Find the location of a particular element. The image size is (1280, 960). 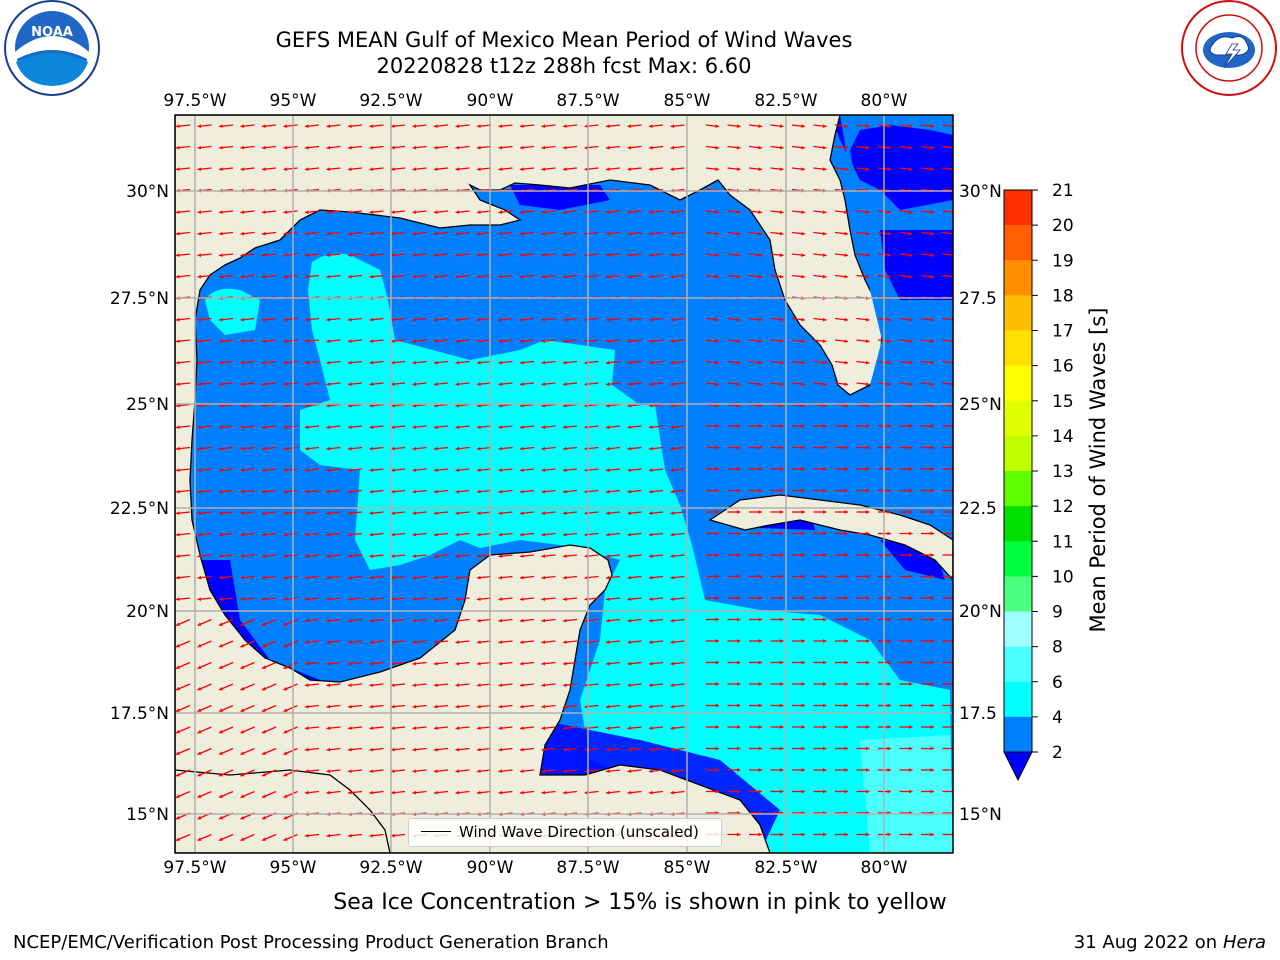

legend-label: Wind Wave Direction (unscaled) is located at coordinates (579, 832).